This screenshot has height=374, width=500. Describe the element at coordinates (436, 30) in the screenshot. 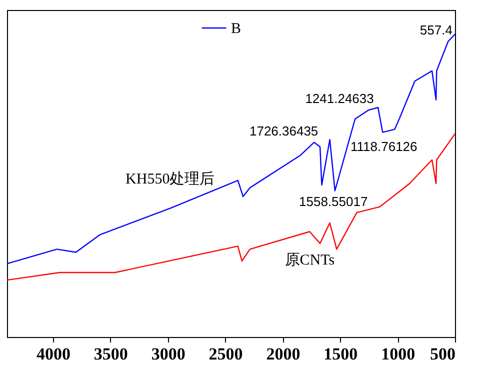

I see `annotation: 557.4` at that location.